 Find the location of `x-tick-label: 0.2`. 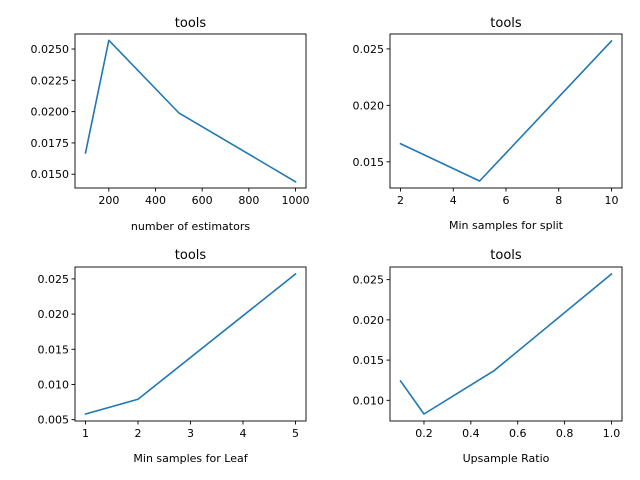

x-tick-label: 0.2 is located at coordinates (424, 433).